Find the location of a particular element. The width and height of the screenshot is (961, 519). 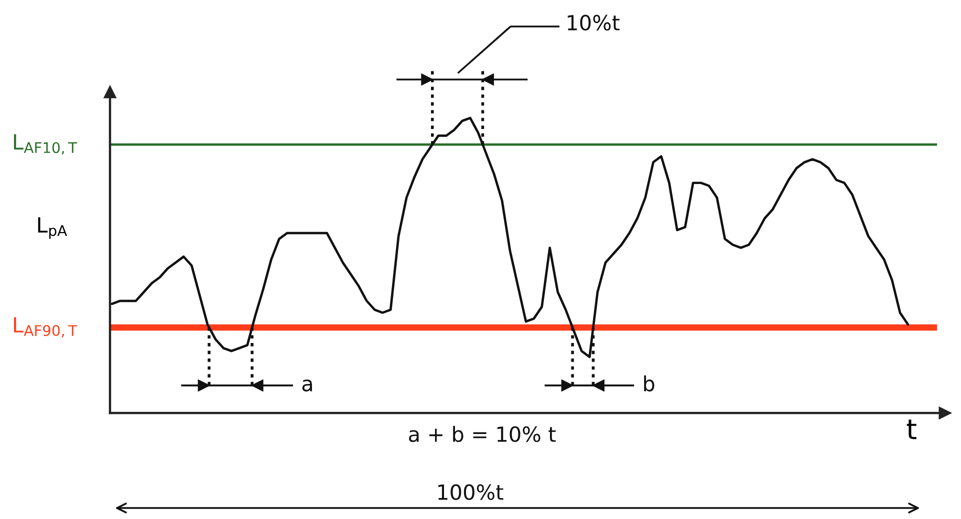

ref-line-label: L$_{AF10,T}$ is located at coordinates (46, 144).